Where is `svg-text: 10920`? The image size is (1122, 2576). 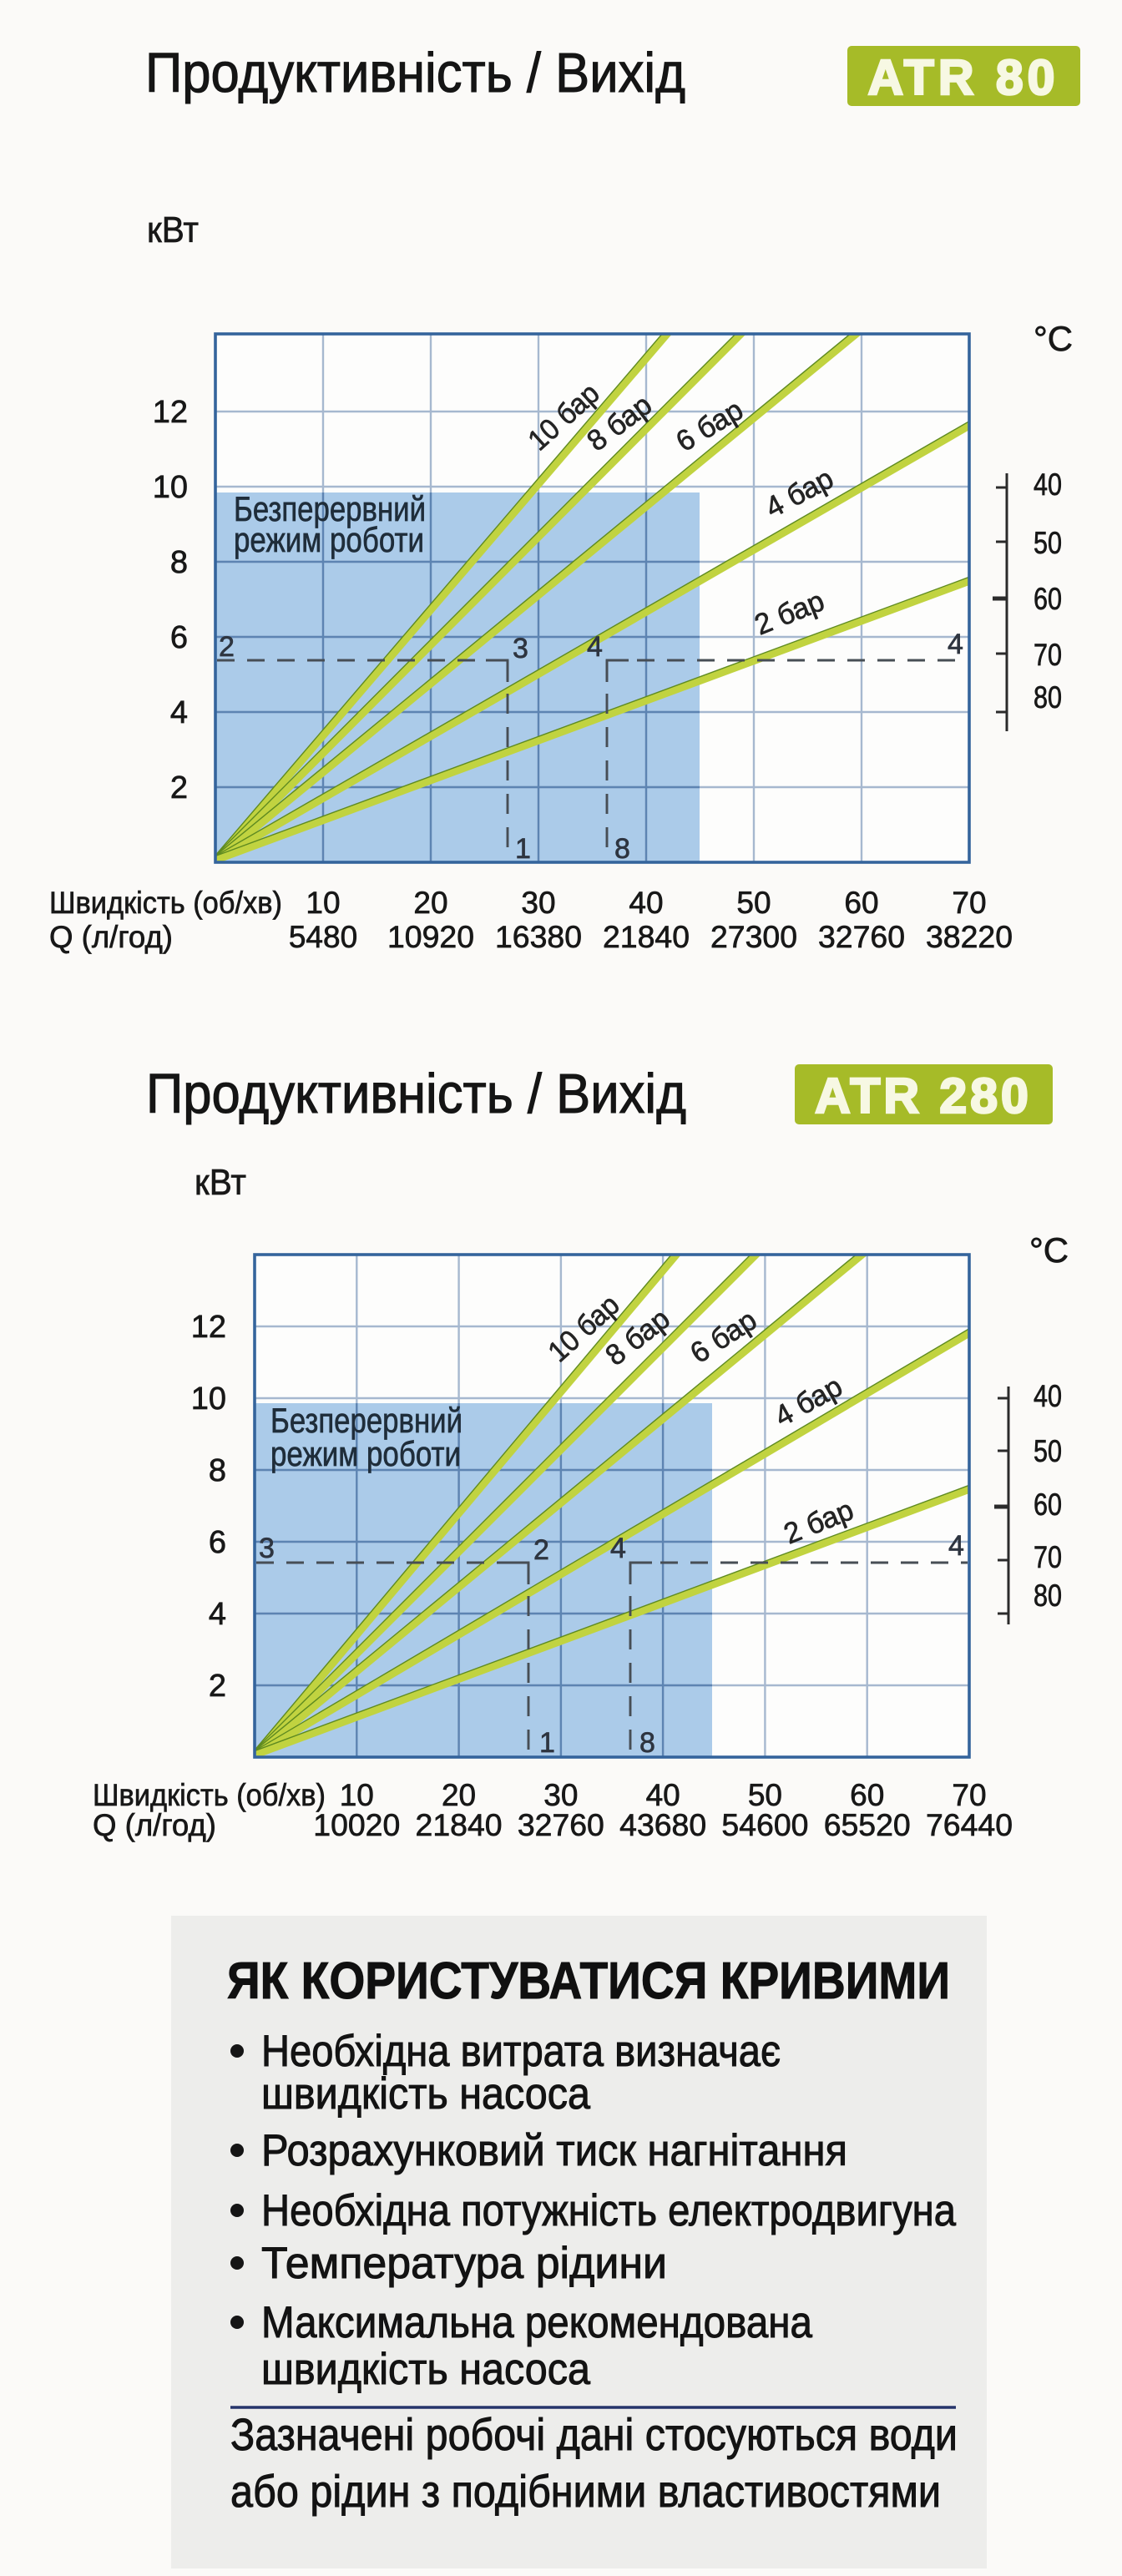
svg-text: 10920 is located at coordinates (430, 937).